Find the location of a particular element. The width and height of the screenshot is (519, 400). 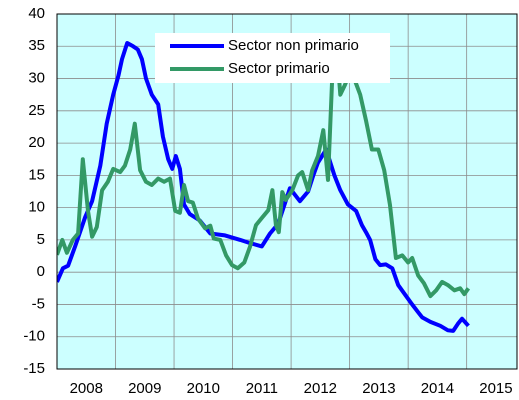

x-tick-label: 2012 is located at coordinates (320, 388).